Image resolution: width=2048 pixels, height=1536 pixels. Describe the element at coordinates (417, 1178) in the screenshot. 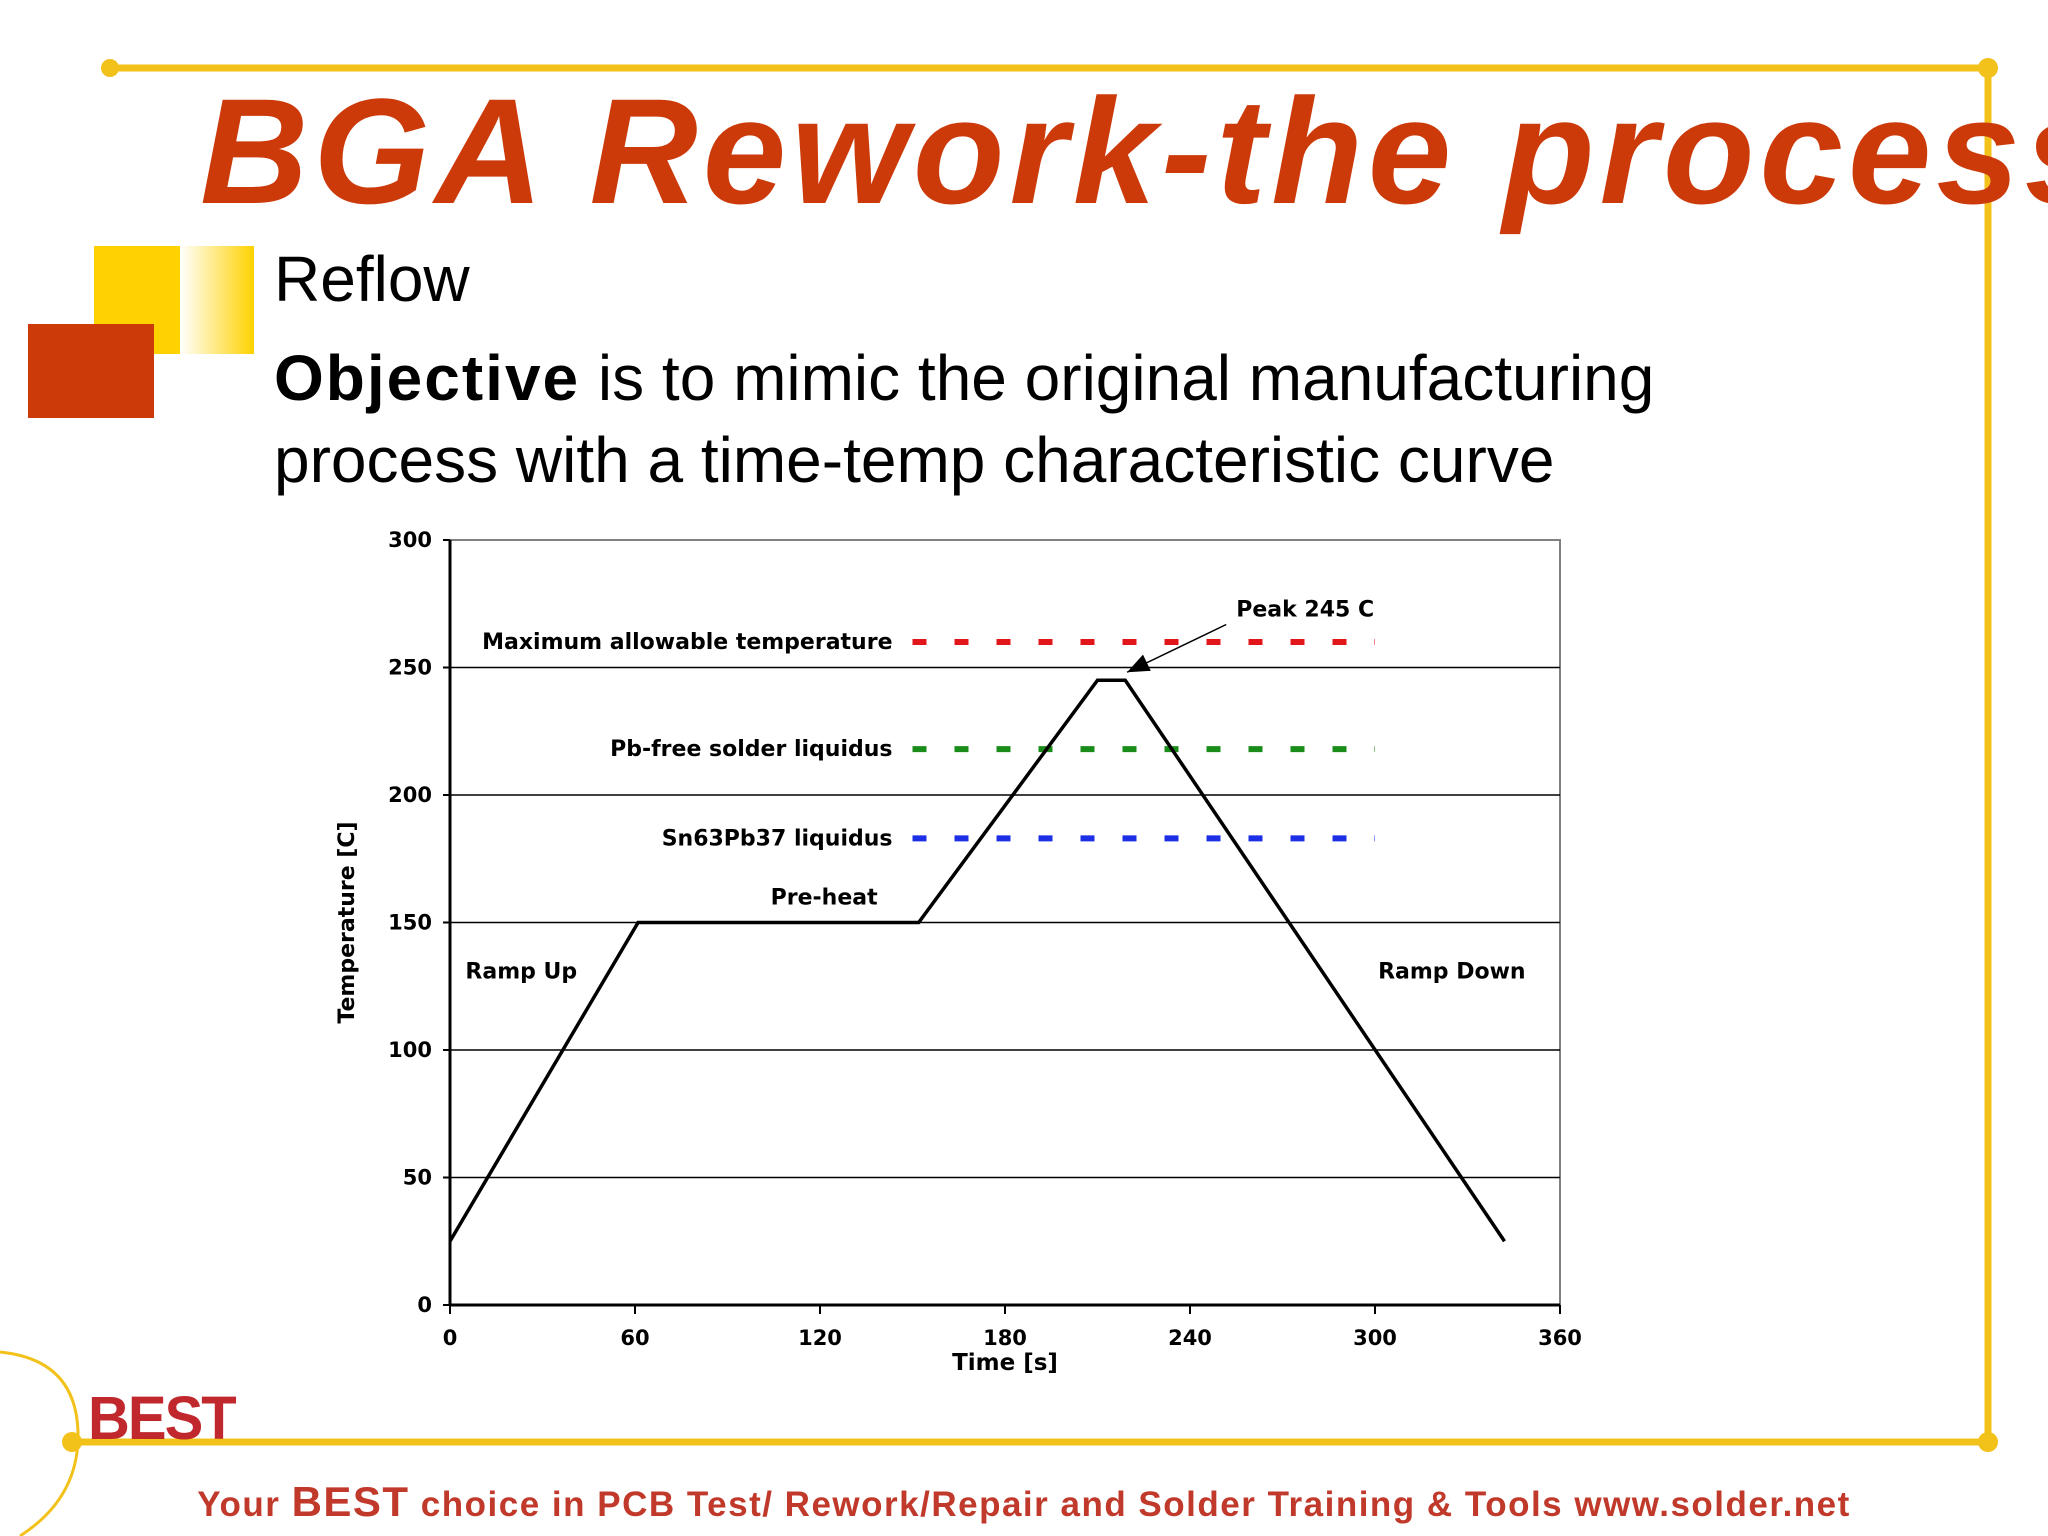

I see `y-tick-label: 50` at that location.